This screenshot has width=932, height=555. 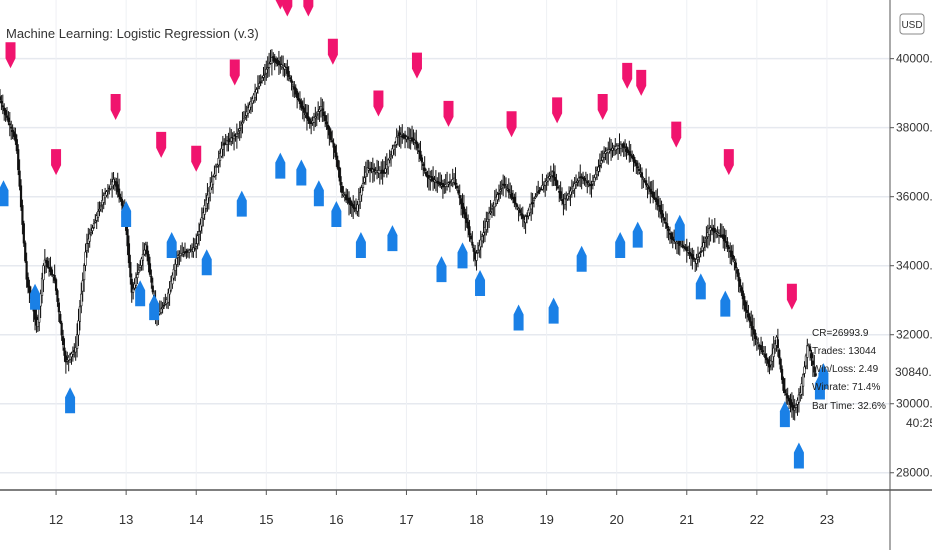 I want to click on last-price-label: 30840.00, so click(x=913, y=372).